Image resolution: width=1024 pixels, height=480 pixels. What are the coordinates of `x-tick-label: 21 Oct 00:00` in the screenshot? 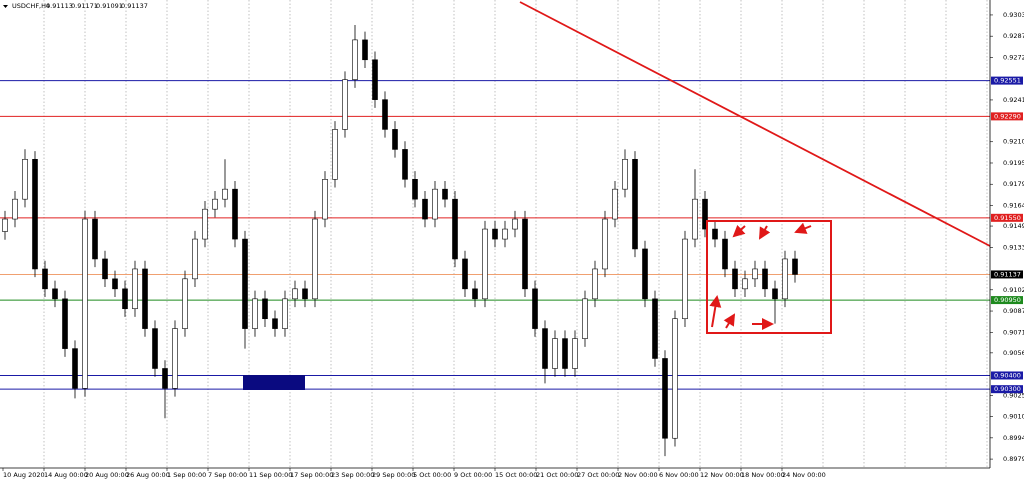 It's located at (557, 475).